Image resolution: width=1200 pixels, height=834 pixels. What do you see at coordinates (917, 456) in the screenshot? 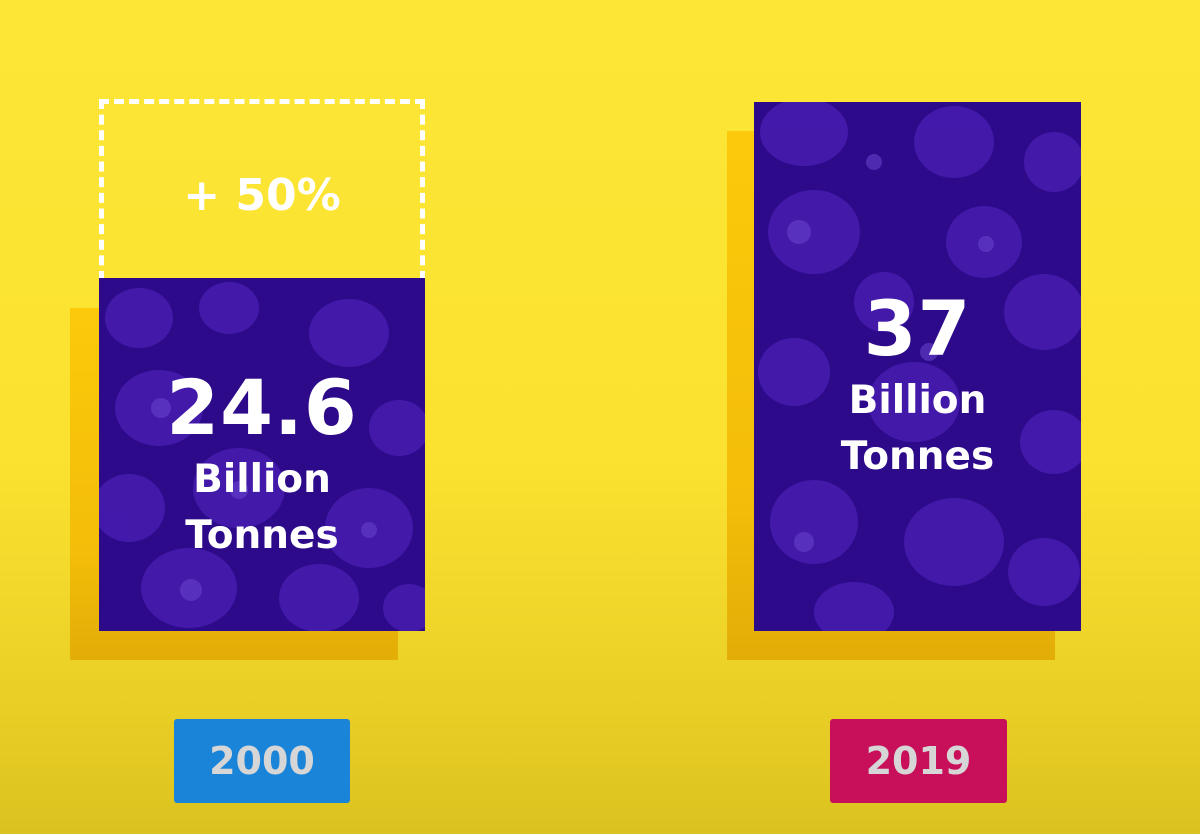
I see `unit-line-tonnes-2019: Tonnes` at bounding box center [917, 456].